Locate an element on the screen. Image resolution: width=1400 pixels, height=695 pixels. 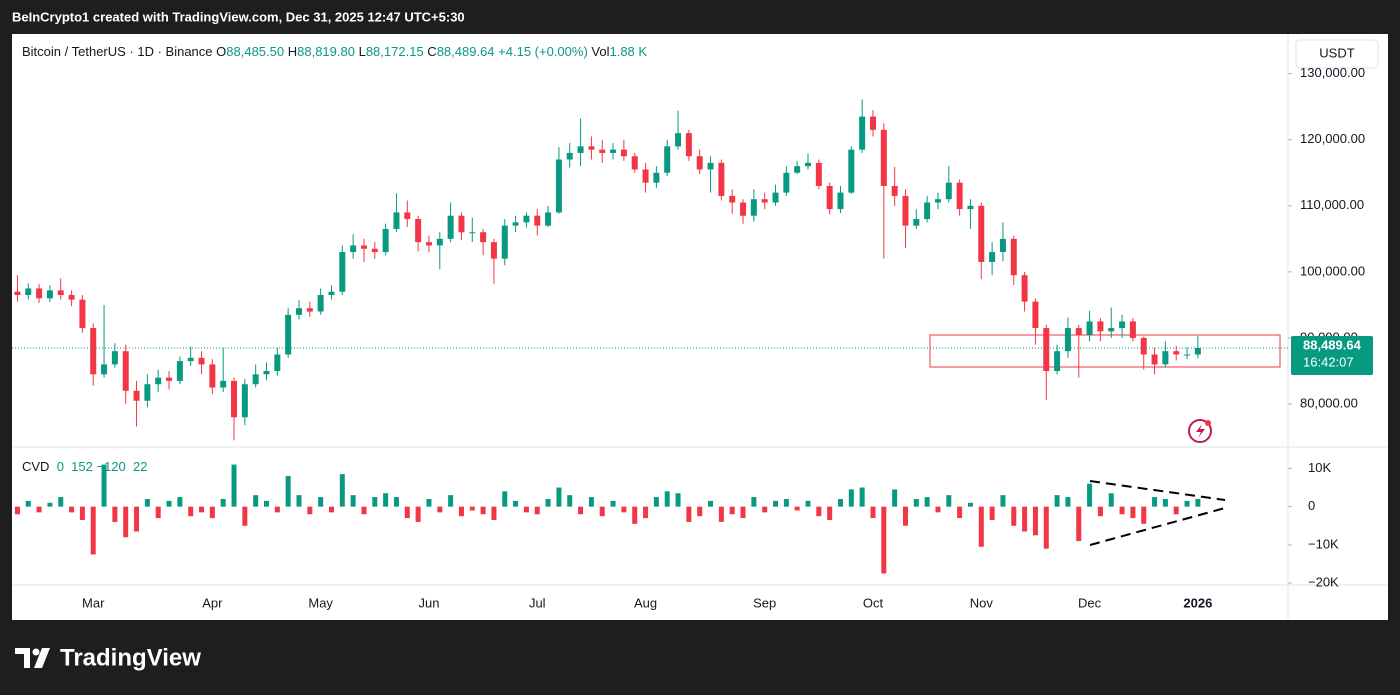
volume-value: 1.88 K is located at coordinates (628, 51).